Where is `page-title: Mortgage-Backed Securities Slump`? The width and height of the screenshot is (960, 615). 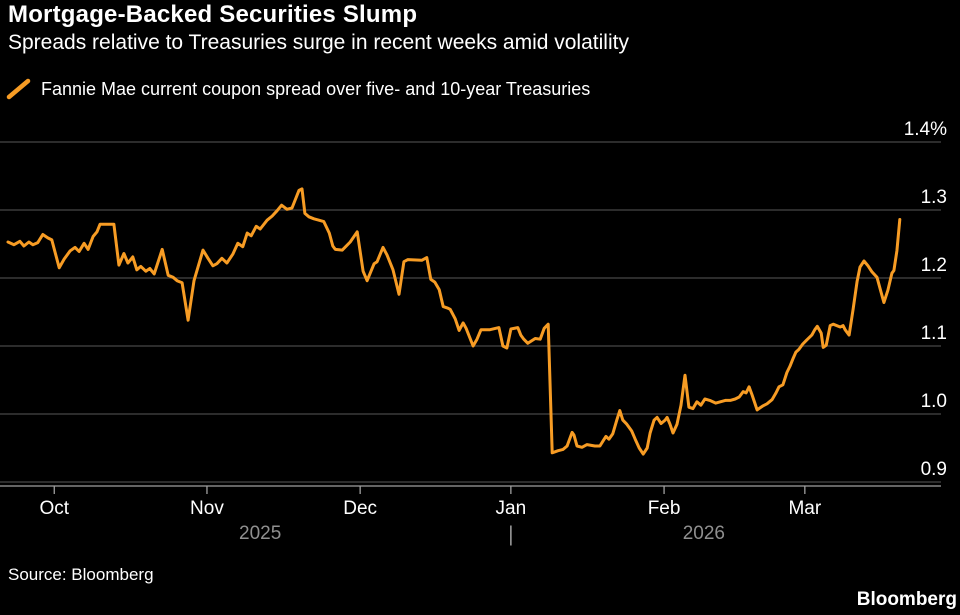
page-title: Mortgage-Backed Securities Slump is located at coordinates (213, 14).